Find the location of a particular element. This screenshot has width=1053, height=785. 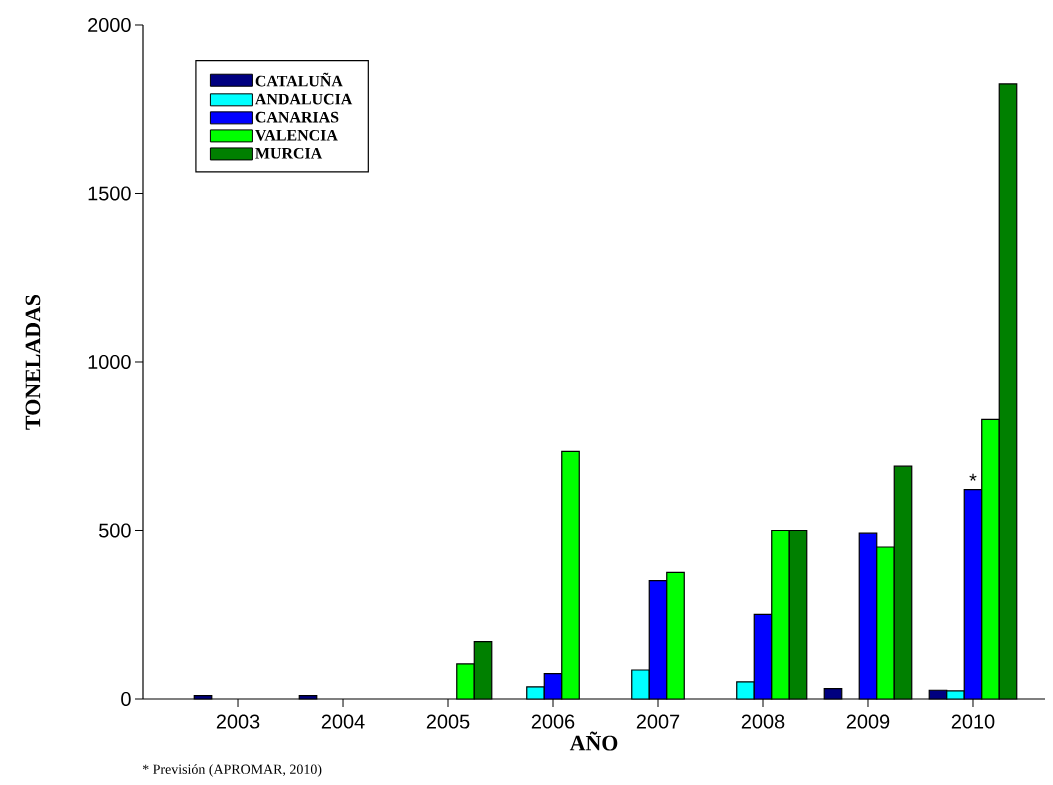

y-tick-label: 500 is located at coordinates (115, 530).